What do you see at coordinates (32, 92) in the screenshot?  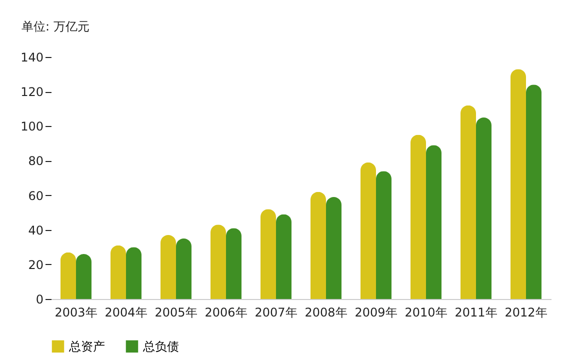 I see `y-tick-label: 120` at bounding box center [32, 92].